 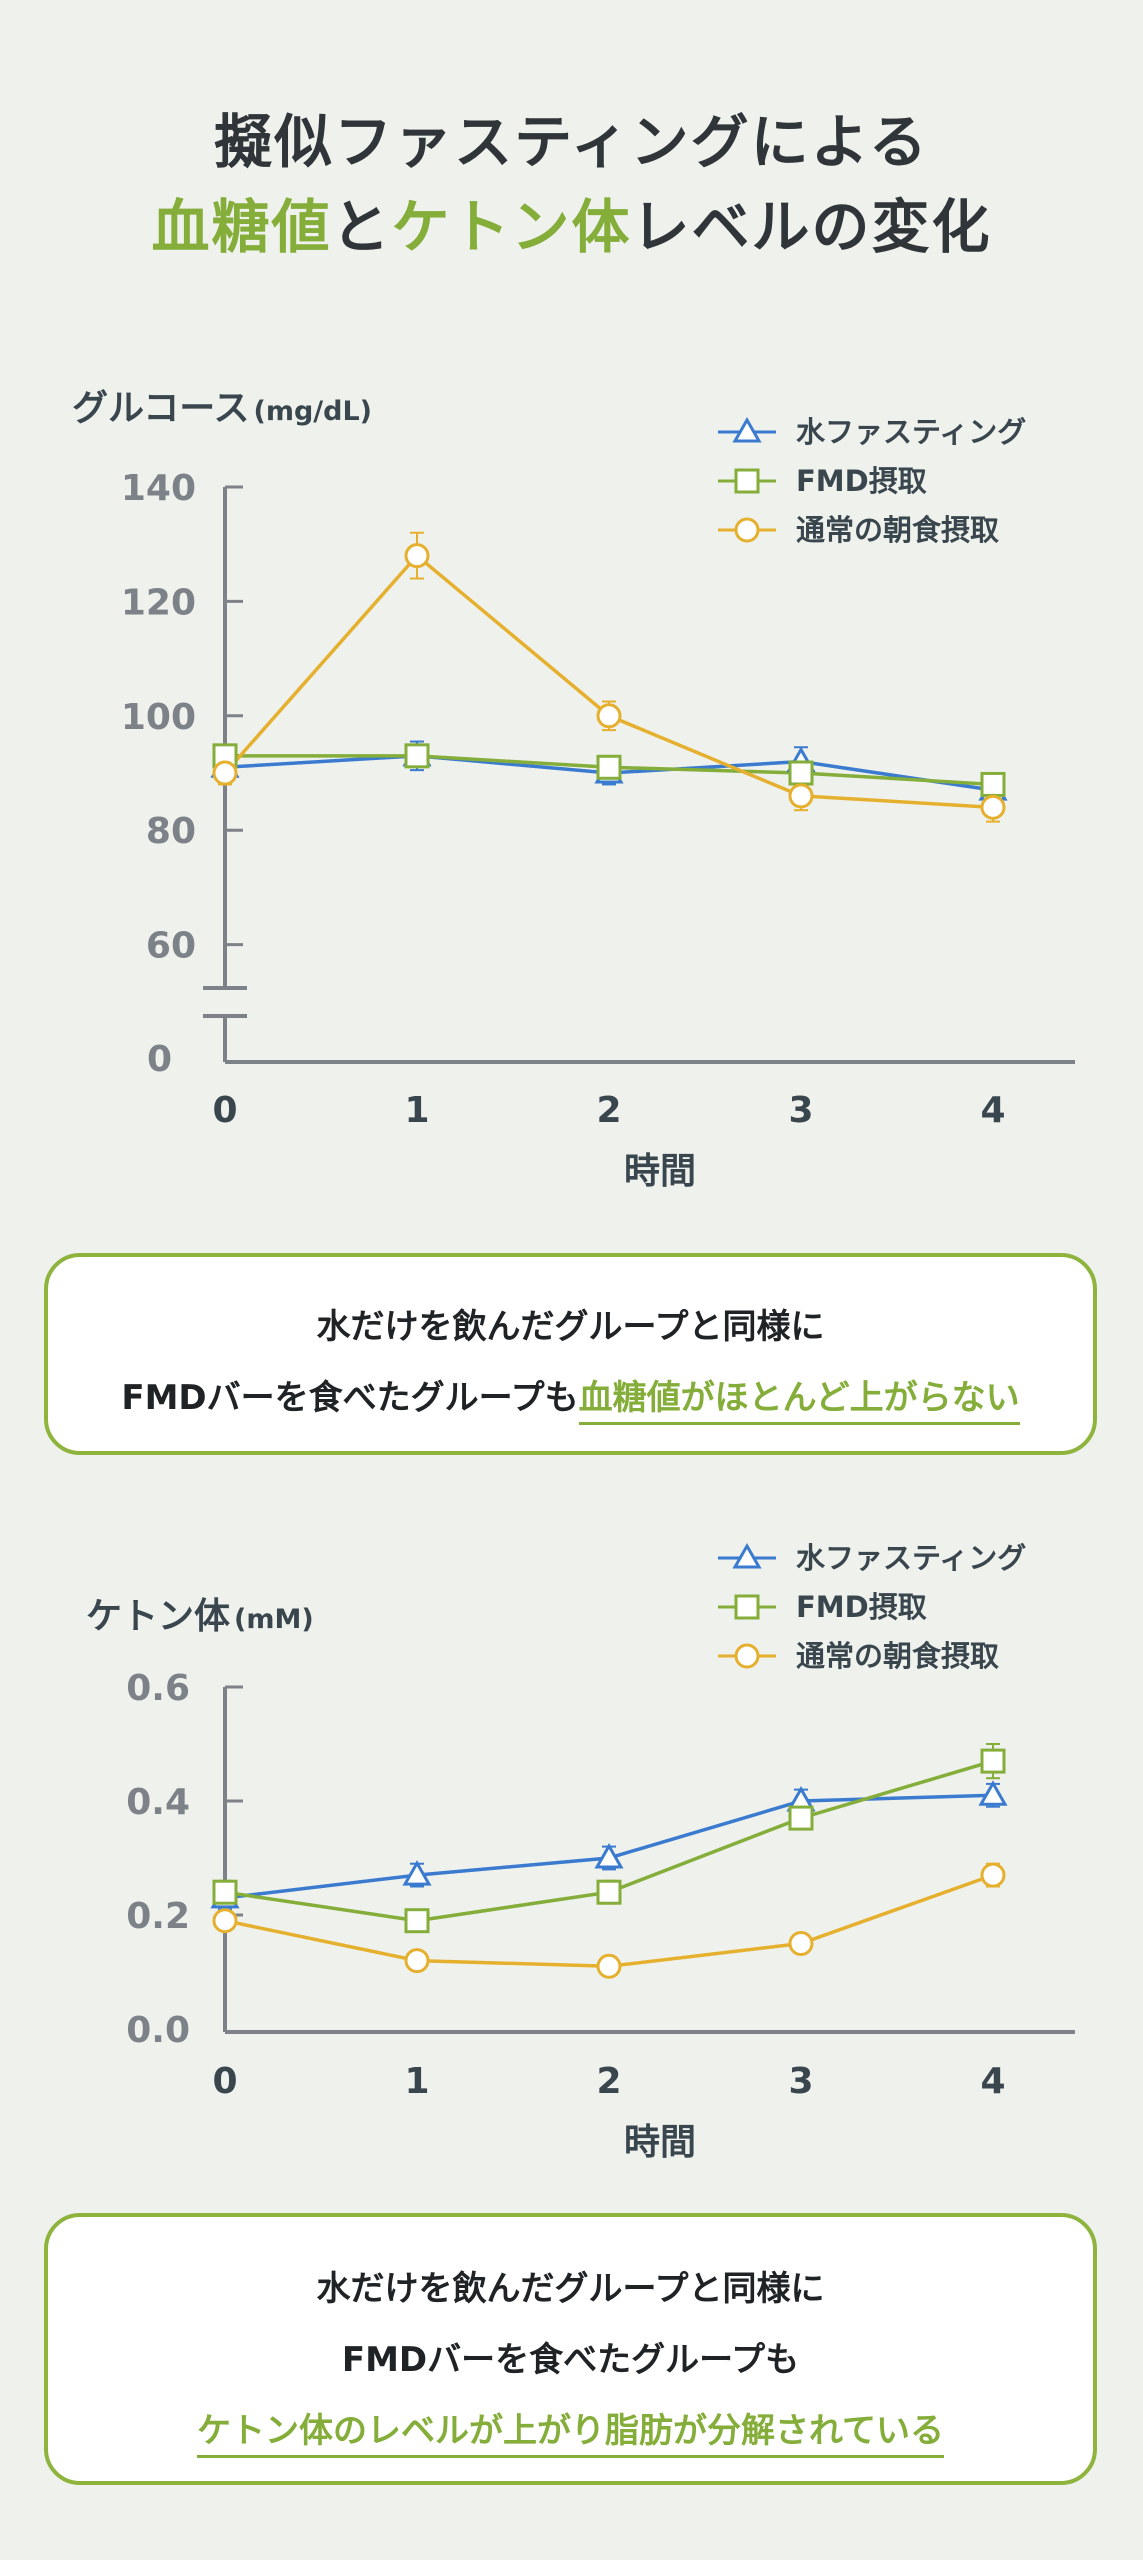 What do you see at coordinates (171, 831) in the screenshot?
I see `glucose-y-tick-label-3: 80` at bounding box center [171, 831].